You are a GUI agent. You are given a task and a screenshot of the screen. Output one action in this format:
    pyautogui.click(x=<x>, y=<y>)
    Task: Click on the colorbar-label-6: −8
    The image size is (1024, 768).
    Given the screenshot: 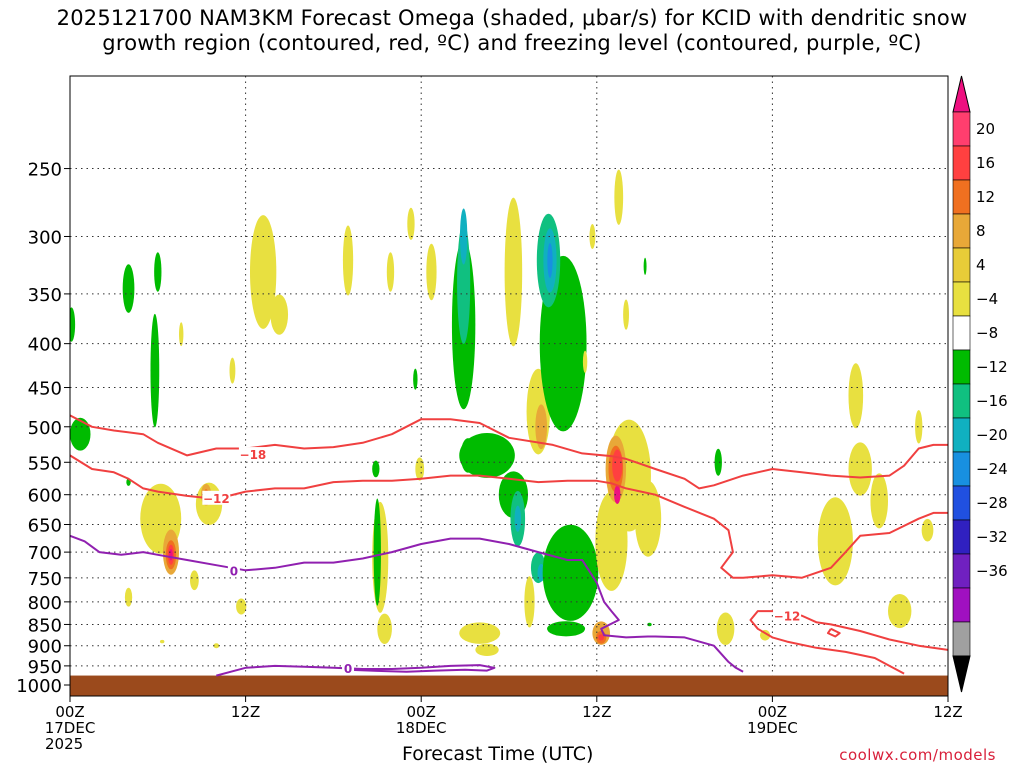 What is the action you would take?
    pyautogui.click(x=987, y=333)
    